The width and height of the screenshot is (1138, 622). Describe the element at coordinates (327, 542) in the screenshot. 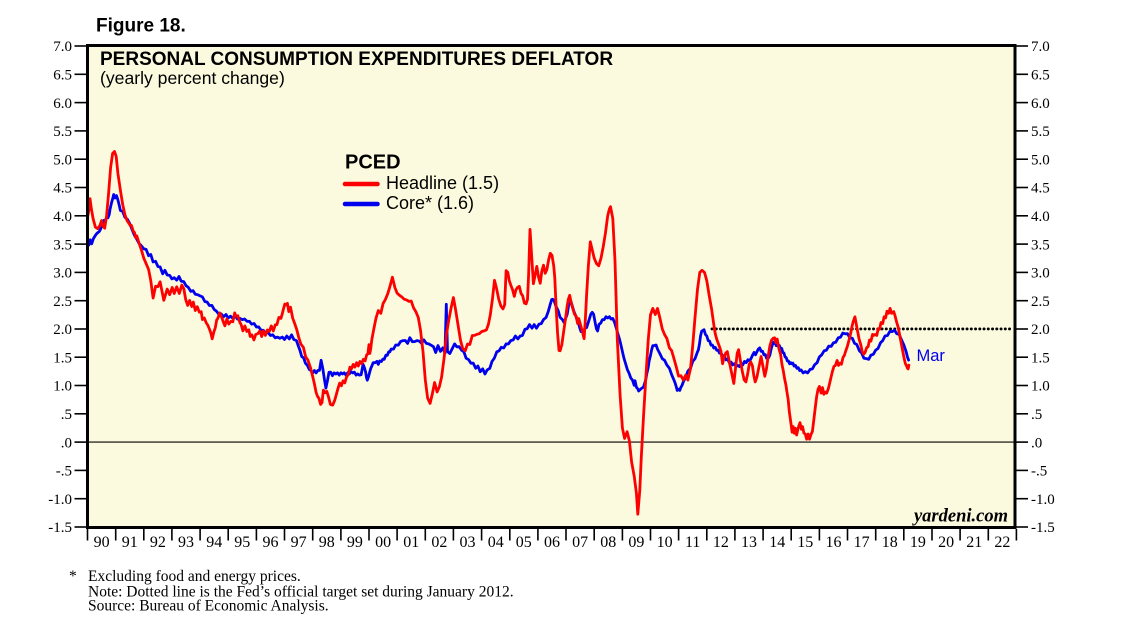

I see `svg-text: 98` at that location.